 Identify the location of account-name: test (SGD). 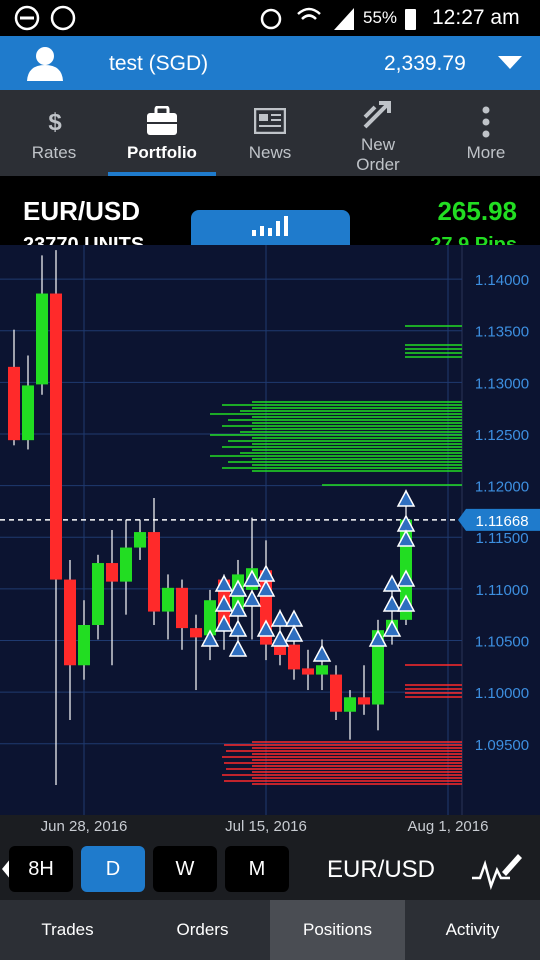
(159, 63).